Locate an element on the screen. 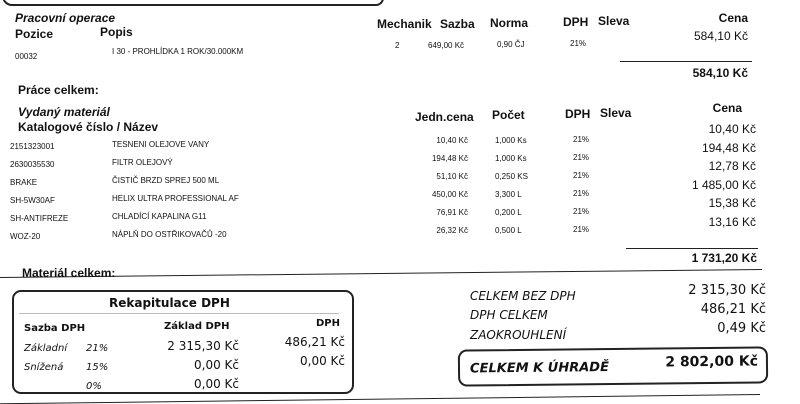  material-name: CHLADÍCÍ KAPALINA G11 is located at coordinates (159, 216).